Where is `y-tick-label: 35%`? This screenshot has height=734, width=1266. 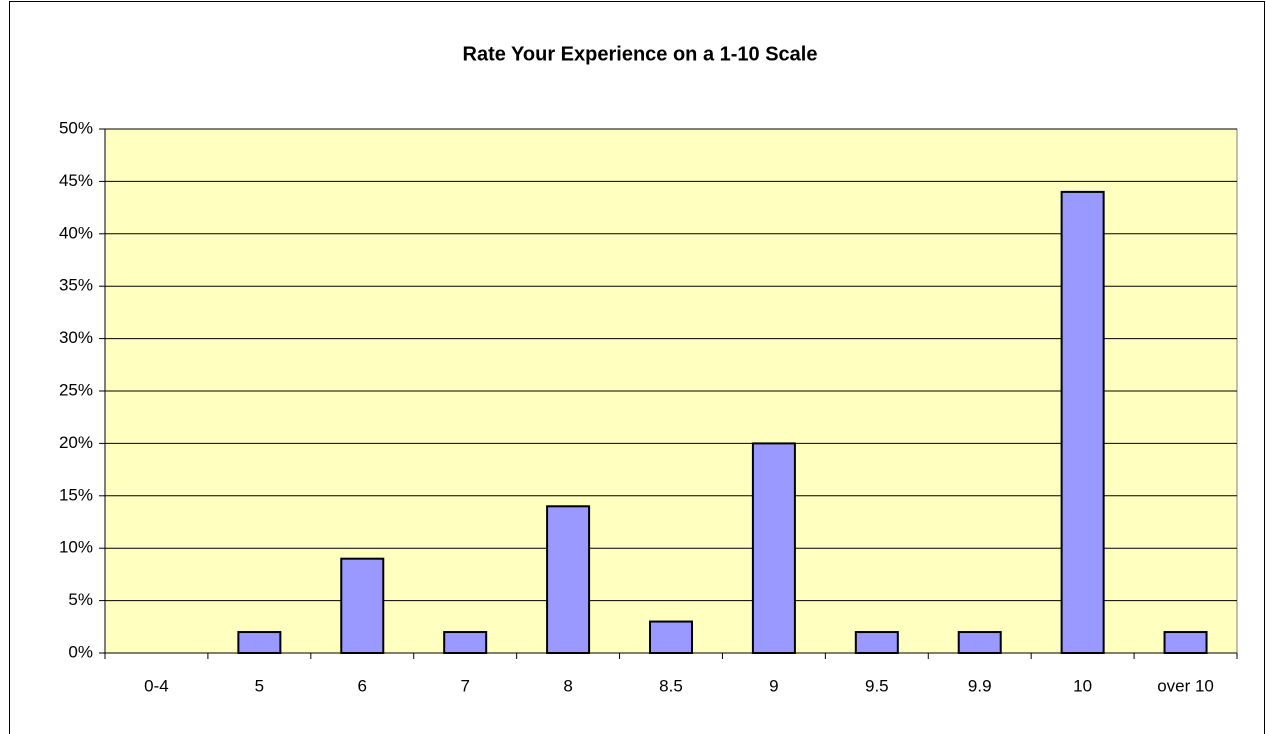
y-tick-label: 35% is located at coordinates (76, 285).